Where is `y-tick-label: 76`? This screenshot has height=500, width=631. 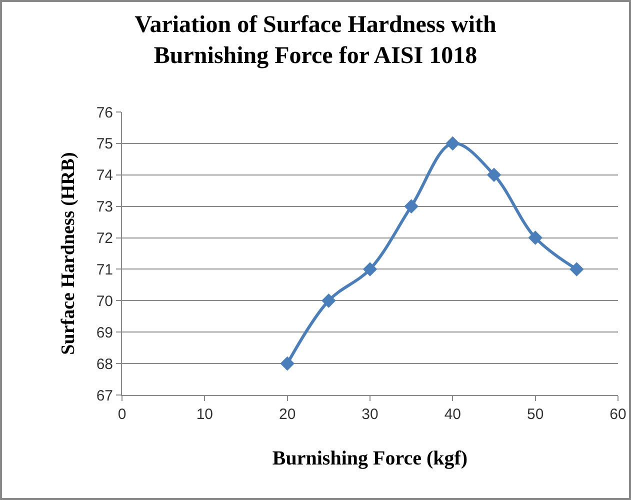 y-tick-label: 76 is located at coordinates (104, 113).